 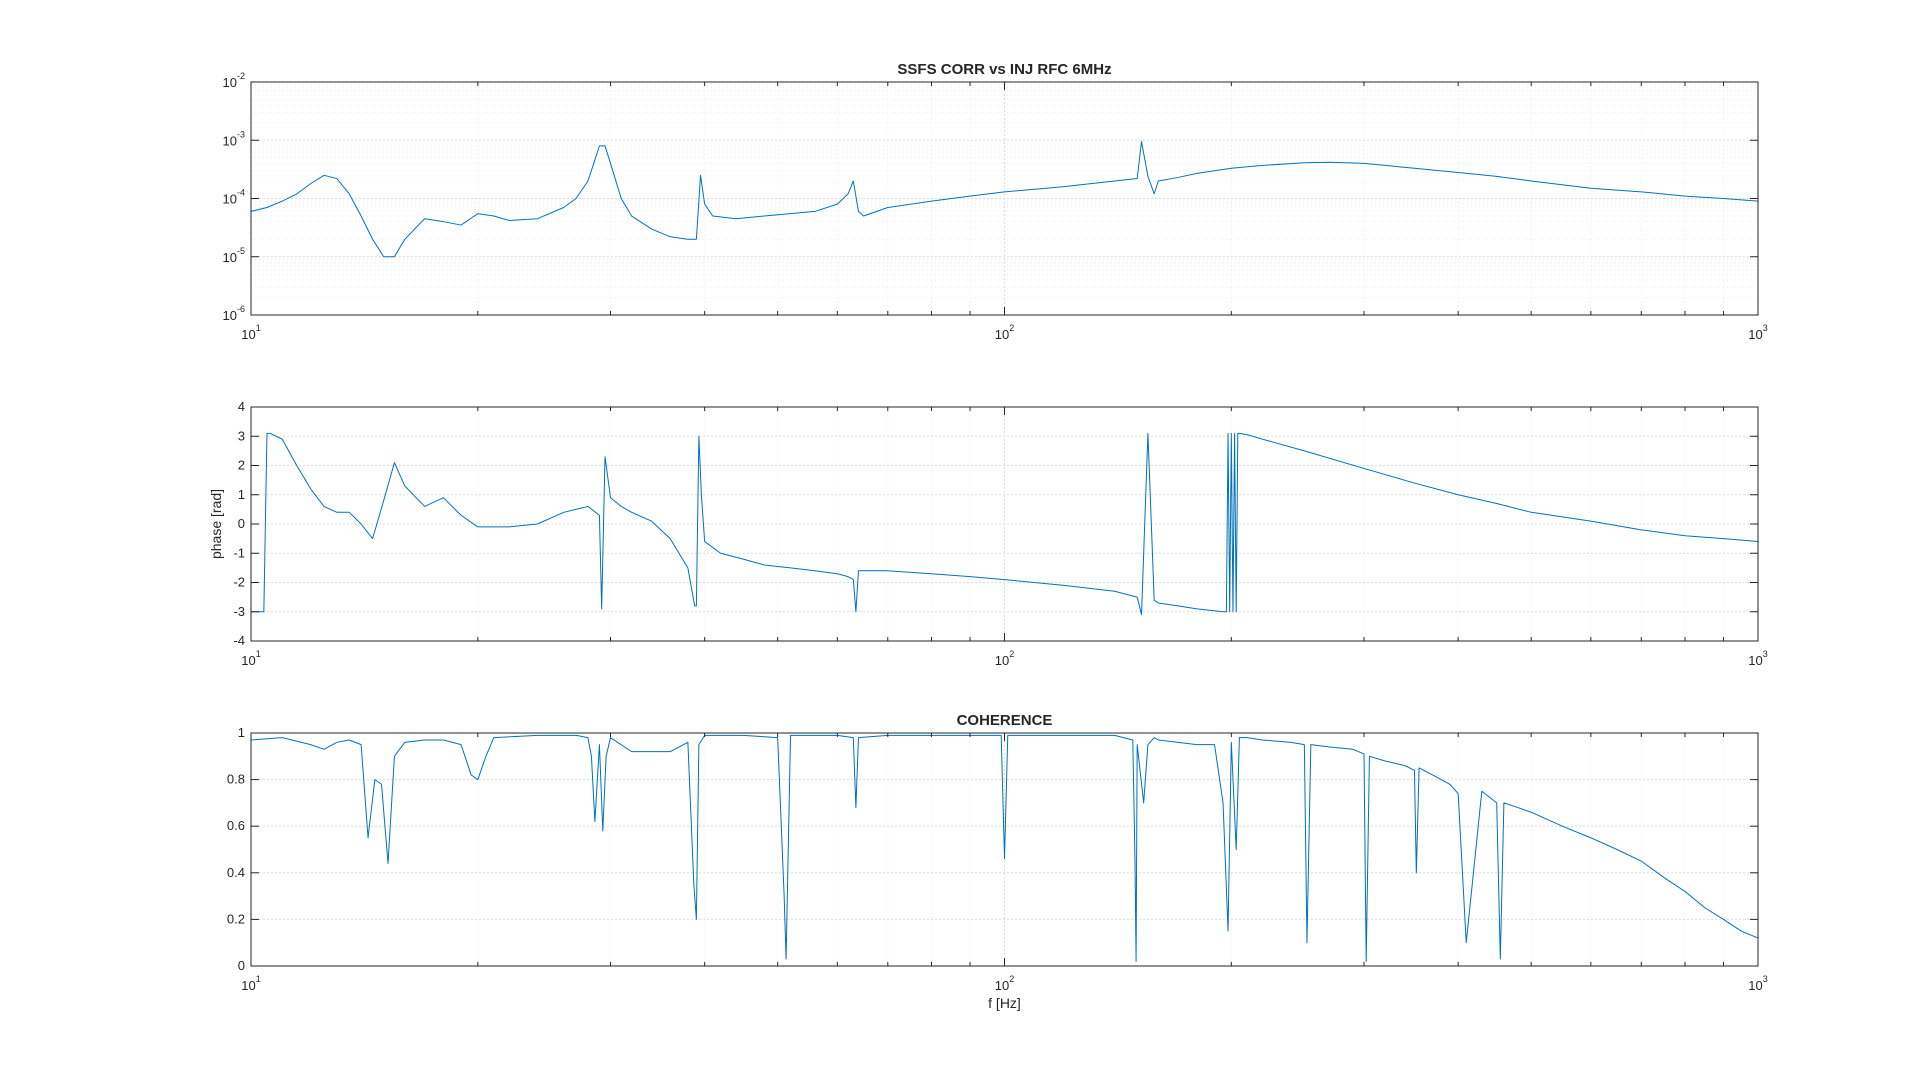 I want to click on y-tick-label: 10⁻², so click(x=234, y=80).